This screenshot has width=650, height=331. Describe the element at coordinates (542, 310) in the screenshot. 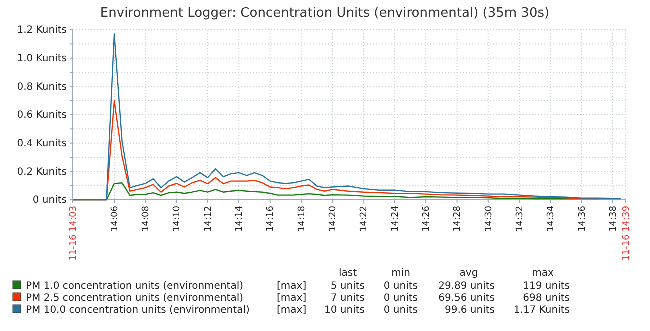

I see `text: 1.17 Kunits` at that location.